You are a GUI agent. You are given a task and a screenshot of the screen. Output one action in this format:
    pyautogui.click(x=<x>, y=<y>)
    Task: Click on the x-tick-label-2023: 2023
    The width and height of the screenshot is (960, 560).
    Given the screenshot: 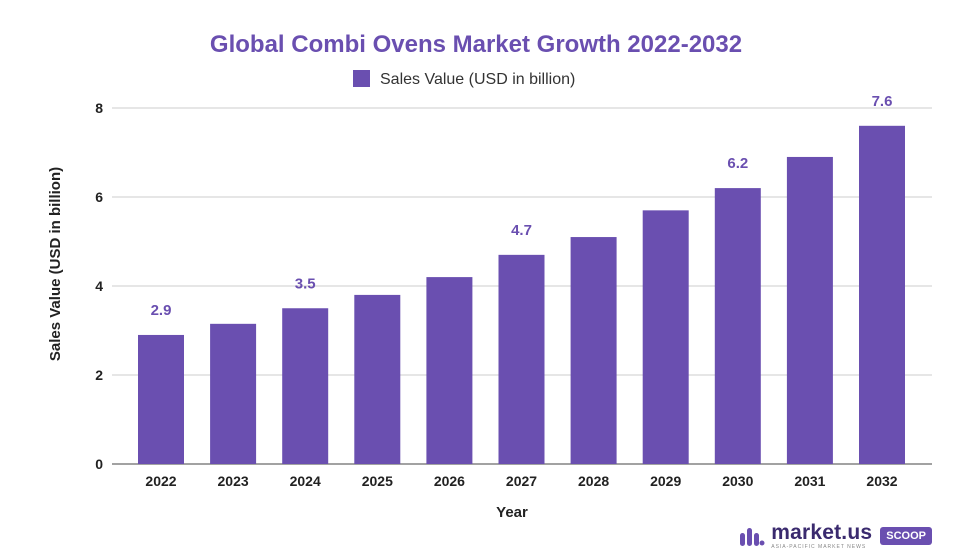 What is the action you would take?
    pyautogui.click(x=233, y=481)
    